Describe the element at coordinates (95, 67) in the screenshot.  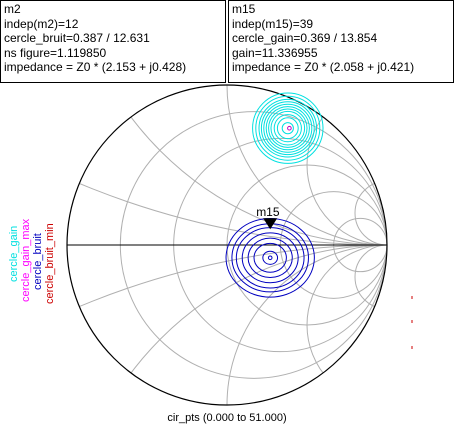
I see `marker-m2-line: impedance = Z0 * (2.153 + j0.428)` at that location.